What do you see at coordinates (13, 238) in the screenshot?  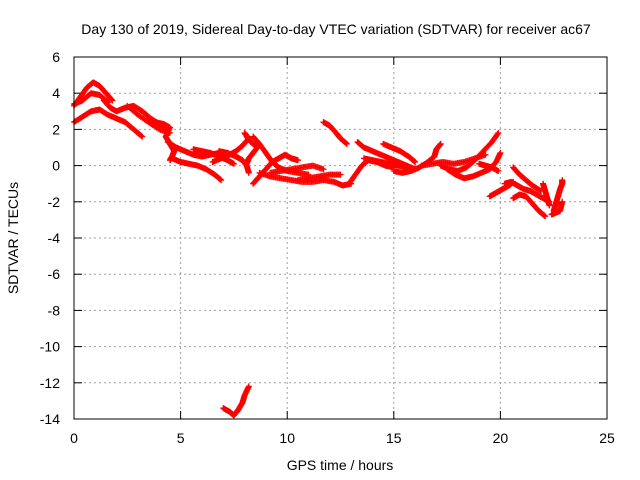 I see `y-axis-label: SDTVAR / TECUs` at bounding box center [13, 238].